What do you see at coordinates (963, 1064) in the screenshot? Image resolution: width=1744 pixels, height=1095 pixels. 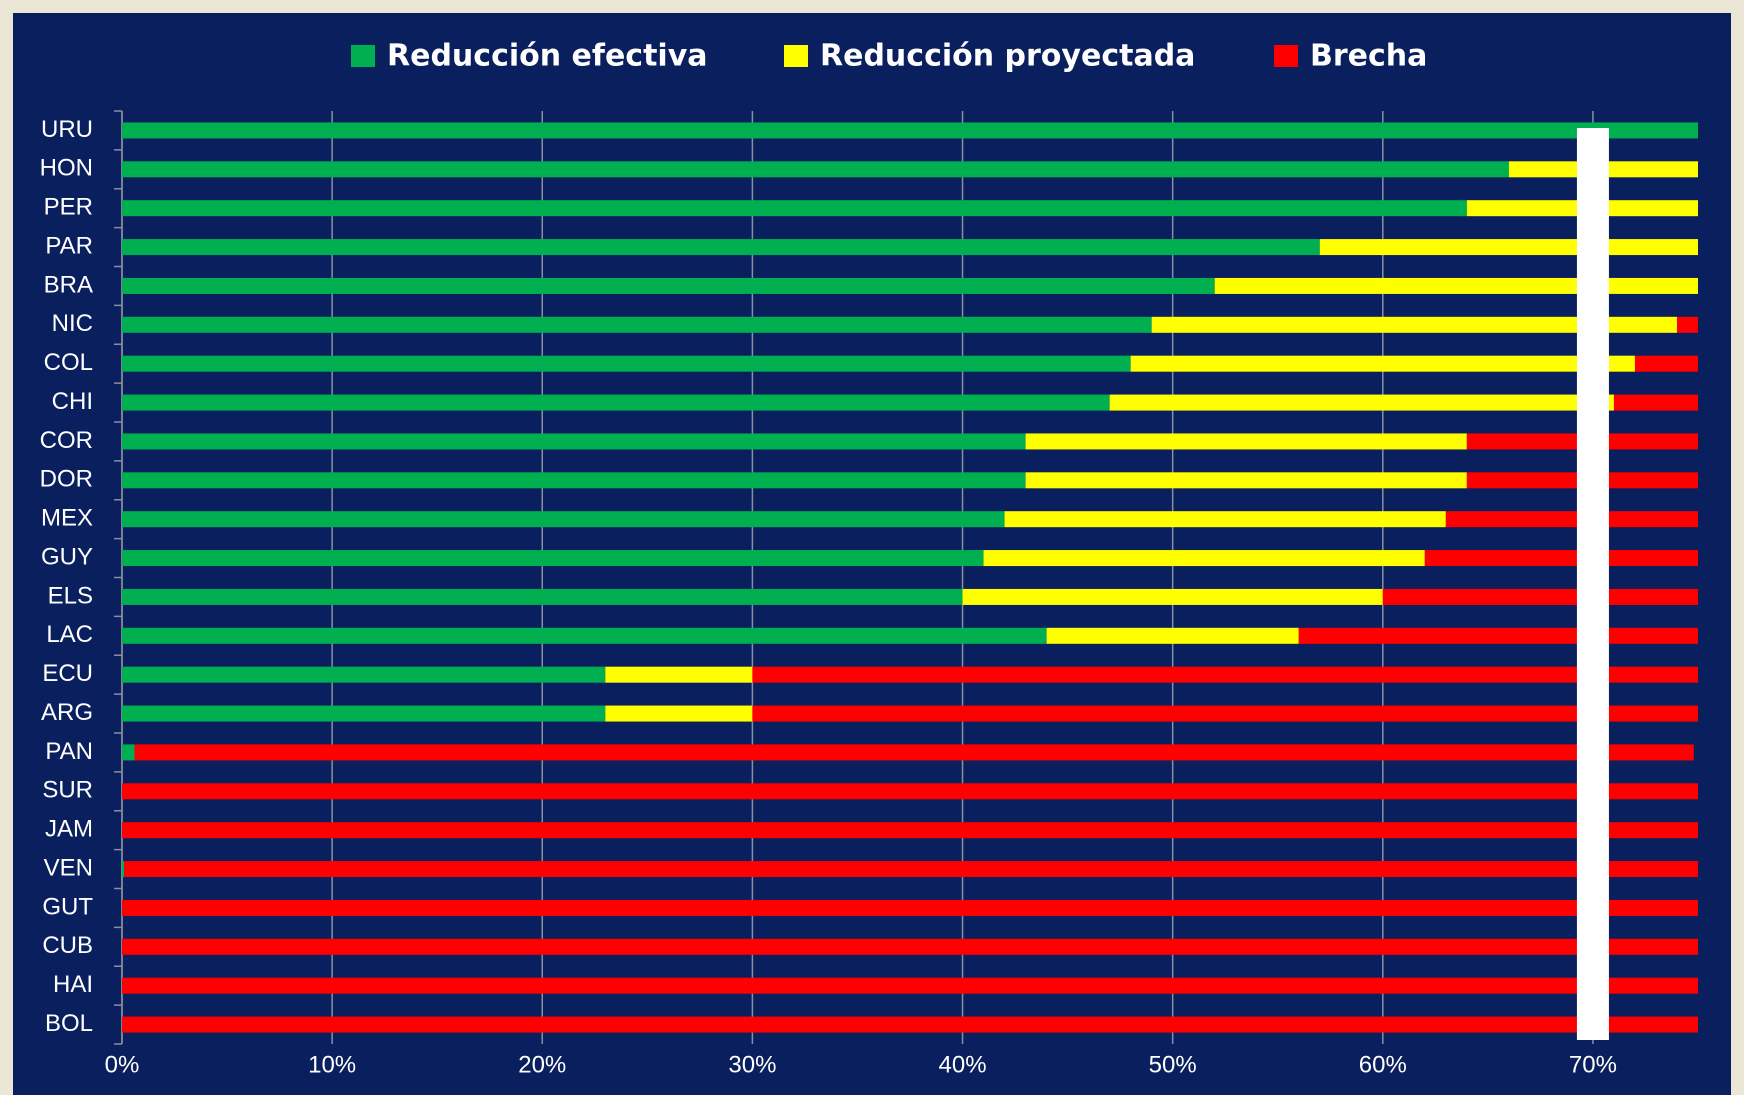 I see `x-tick-label: 40%` at bounding box center [963, 1064].